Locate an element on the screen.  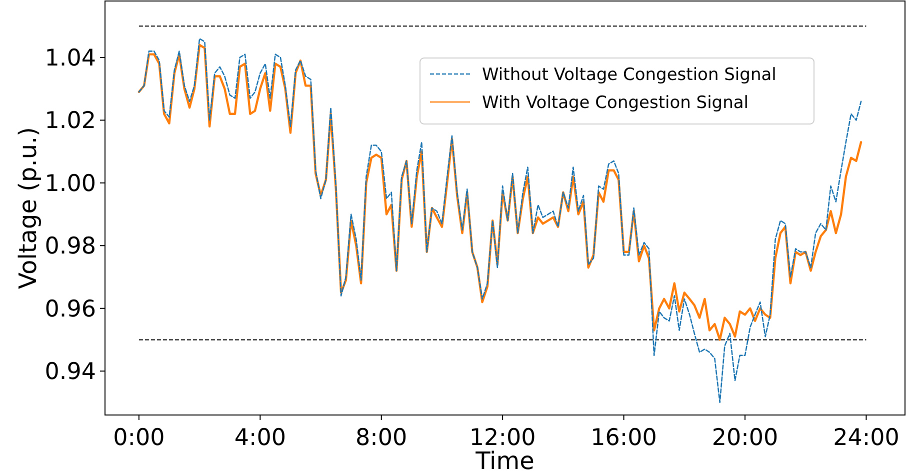
y-tick-label: 1.04 is located at coordinates (70, 59).